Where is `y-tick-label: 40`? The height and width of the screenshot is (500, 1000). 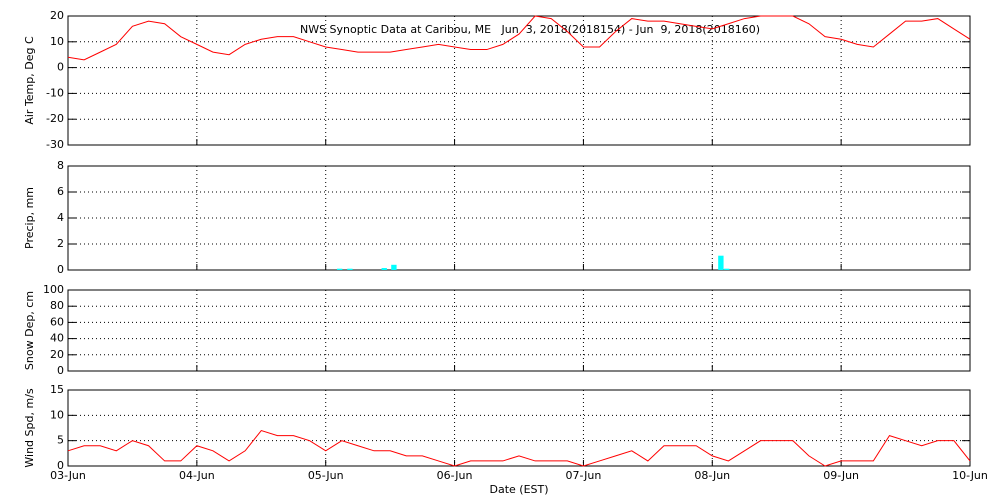
y-tick-label: 40 is located at coordinates (57, 338).